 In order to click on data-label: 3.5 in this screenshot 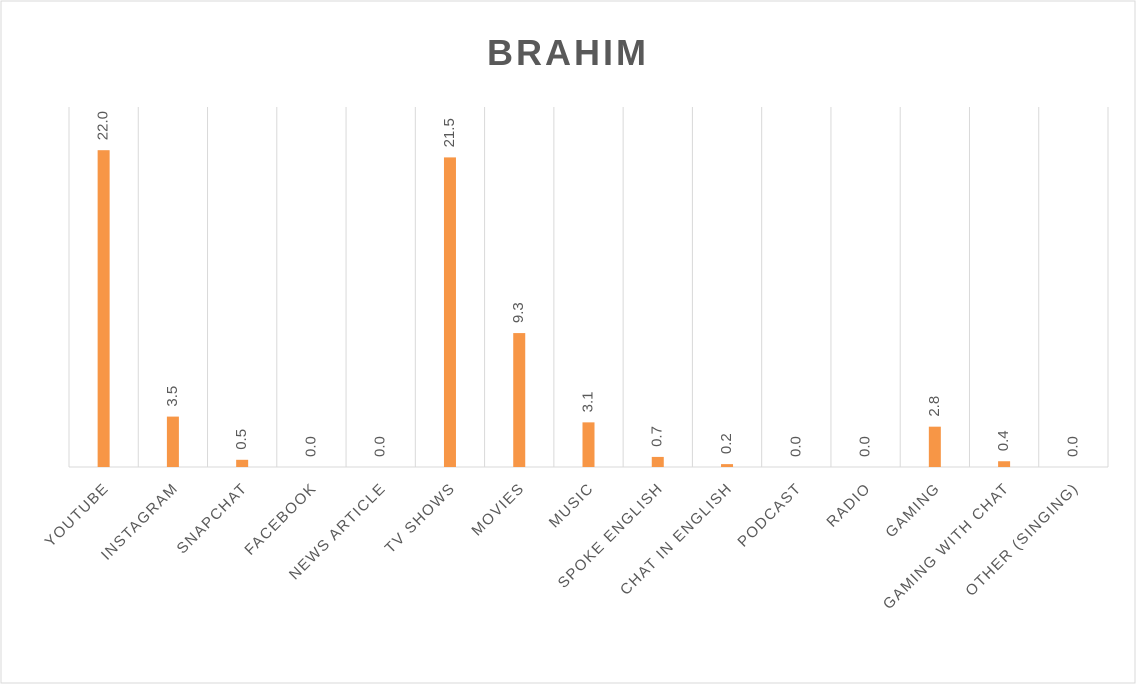, I will do `click(172, 396)`.